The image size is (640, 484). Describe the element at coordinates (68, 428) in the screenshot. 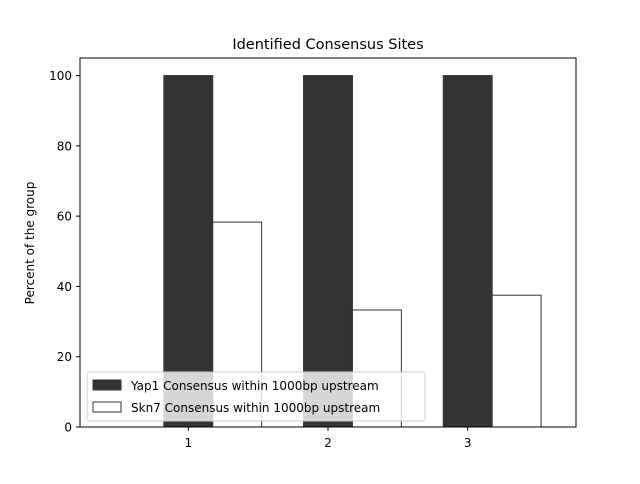

I see `y-tick-label: 0` at that location.